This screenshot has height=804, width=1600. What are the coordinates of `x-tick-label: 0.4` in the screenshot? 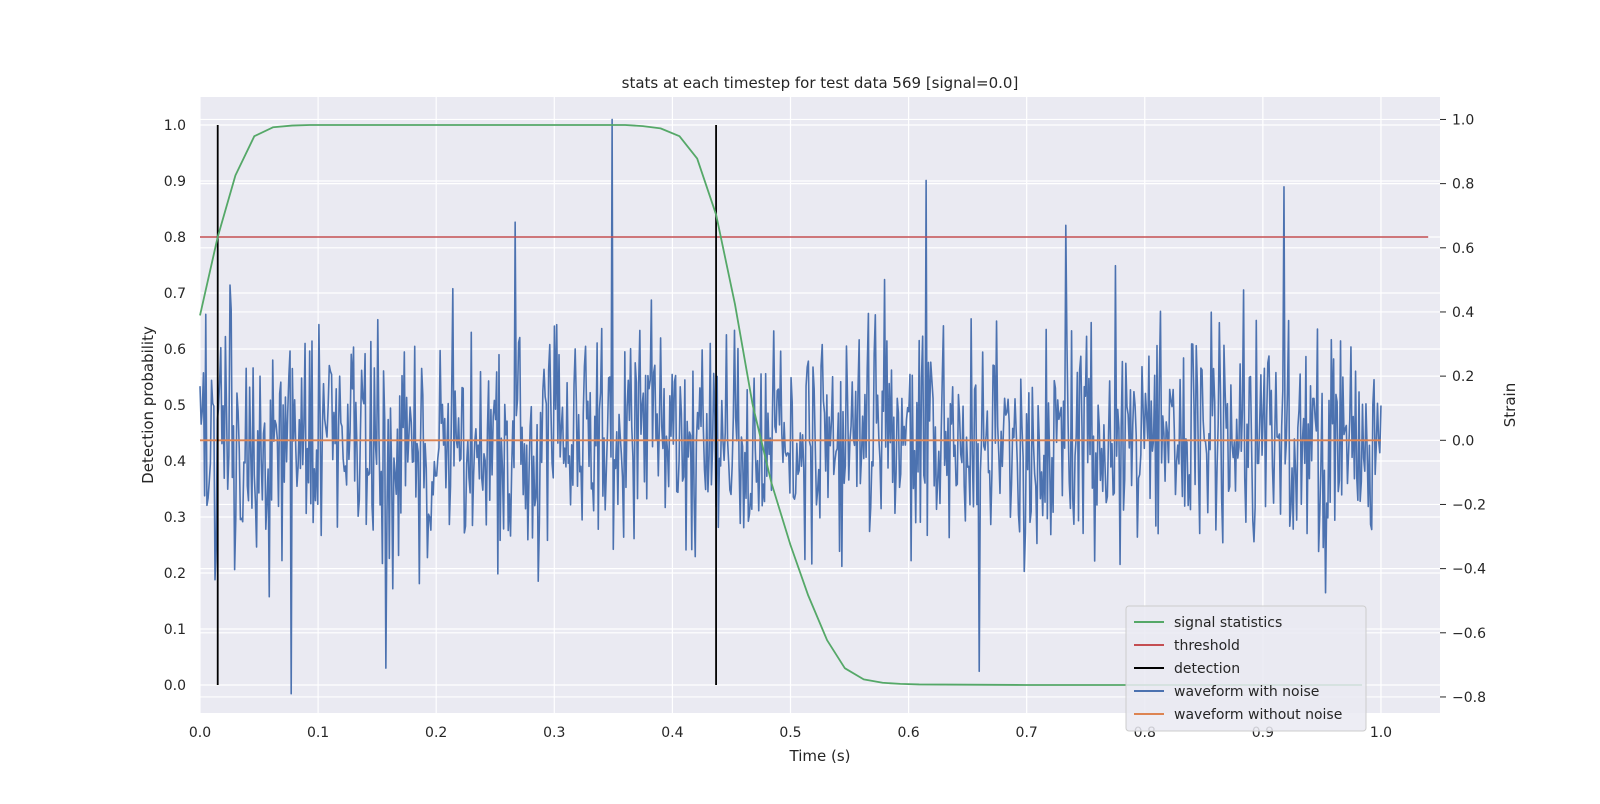 It's located at (672, 733).